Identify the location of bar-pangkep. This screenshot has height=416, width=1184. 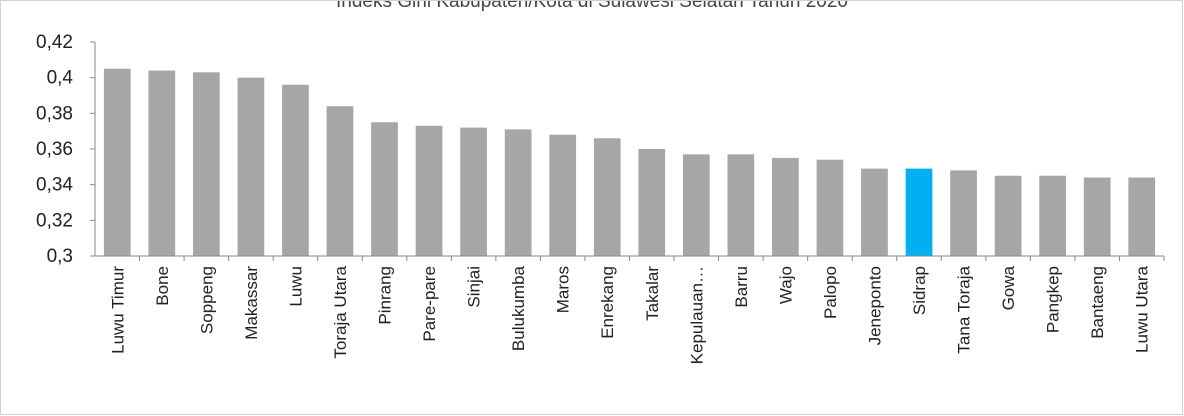
(1053, 215).